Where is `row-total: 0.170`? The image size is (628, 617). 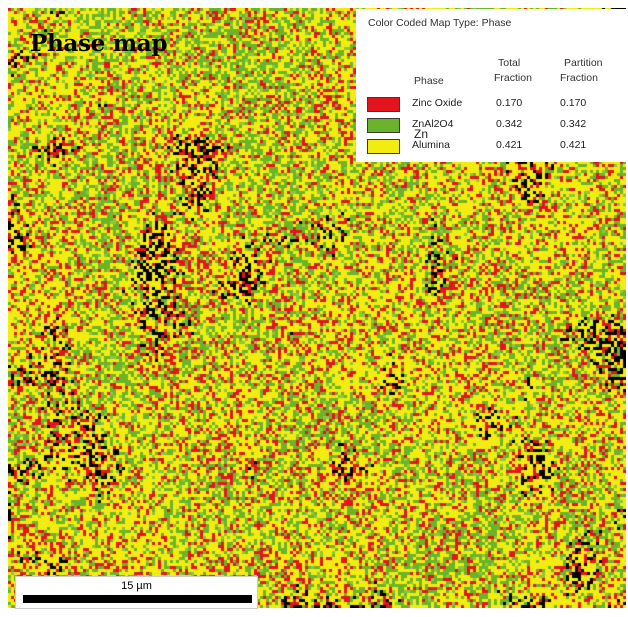 row-total: 0.170 is located at coordinates (509, 103).